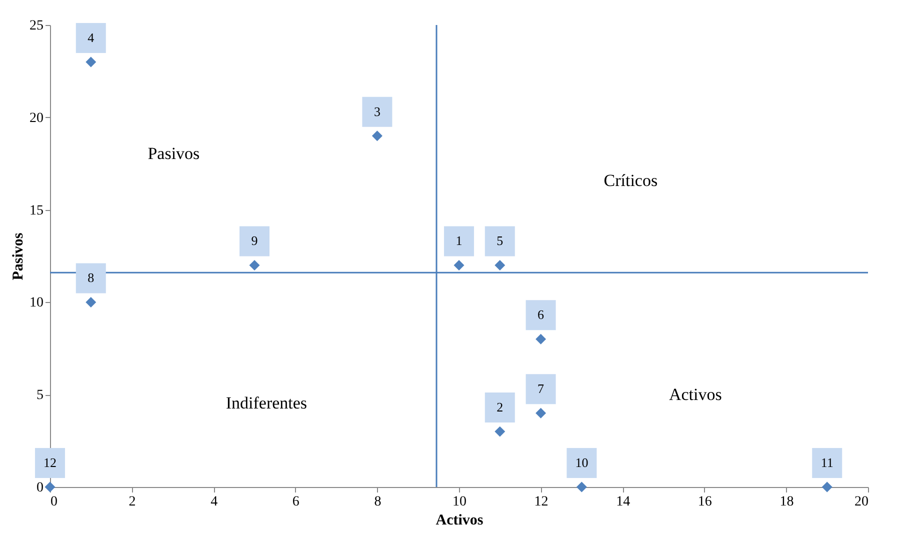 The width and height of the screenshot is (901, 540). What do you see at coordinates (132, 502) in the screenshot?
I see `x-tick-label: 2` at bounding box center [132, 502].